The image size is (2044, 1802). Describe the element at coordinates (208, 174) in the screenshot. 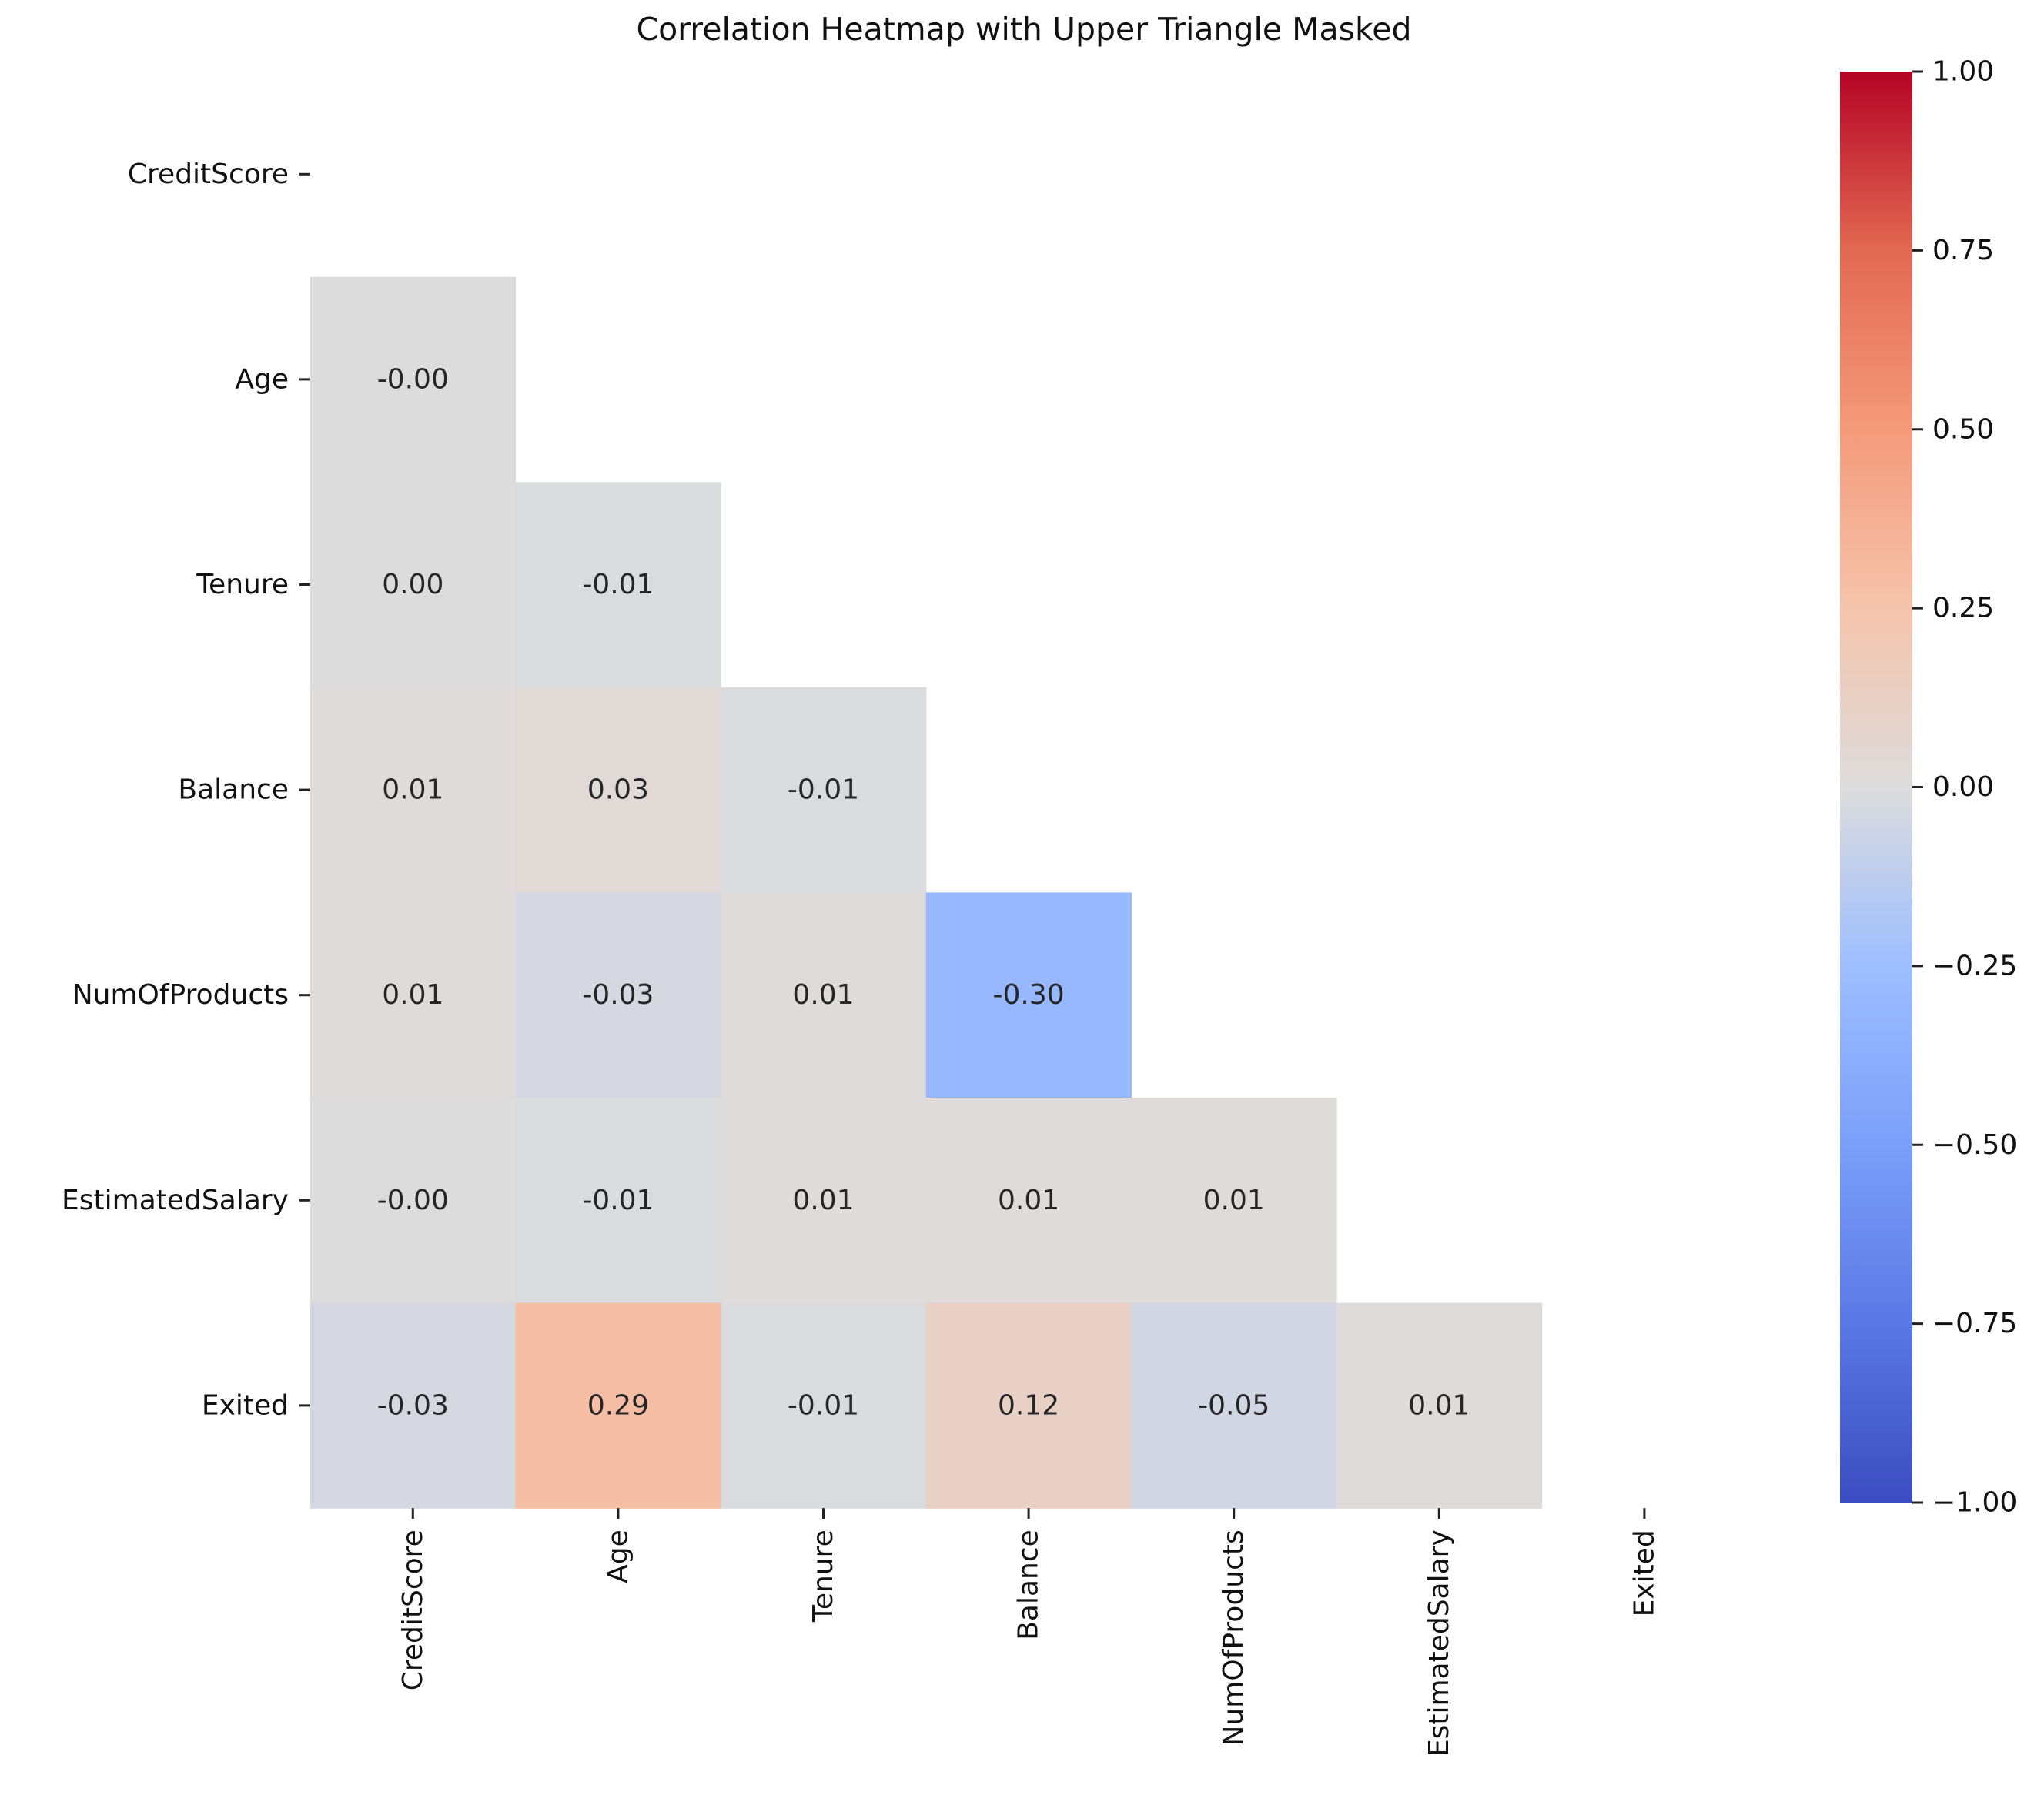

I see `y-tick-label: CreditScore` at that location.